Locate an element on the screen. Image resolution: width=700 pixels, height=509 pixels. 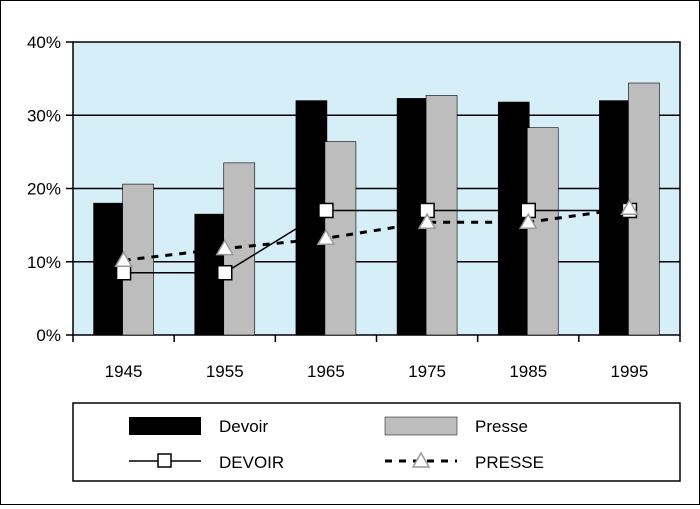
legend-swatch-presse-bar is located at coordinates (421, 426).